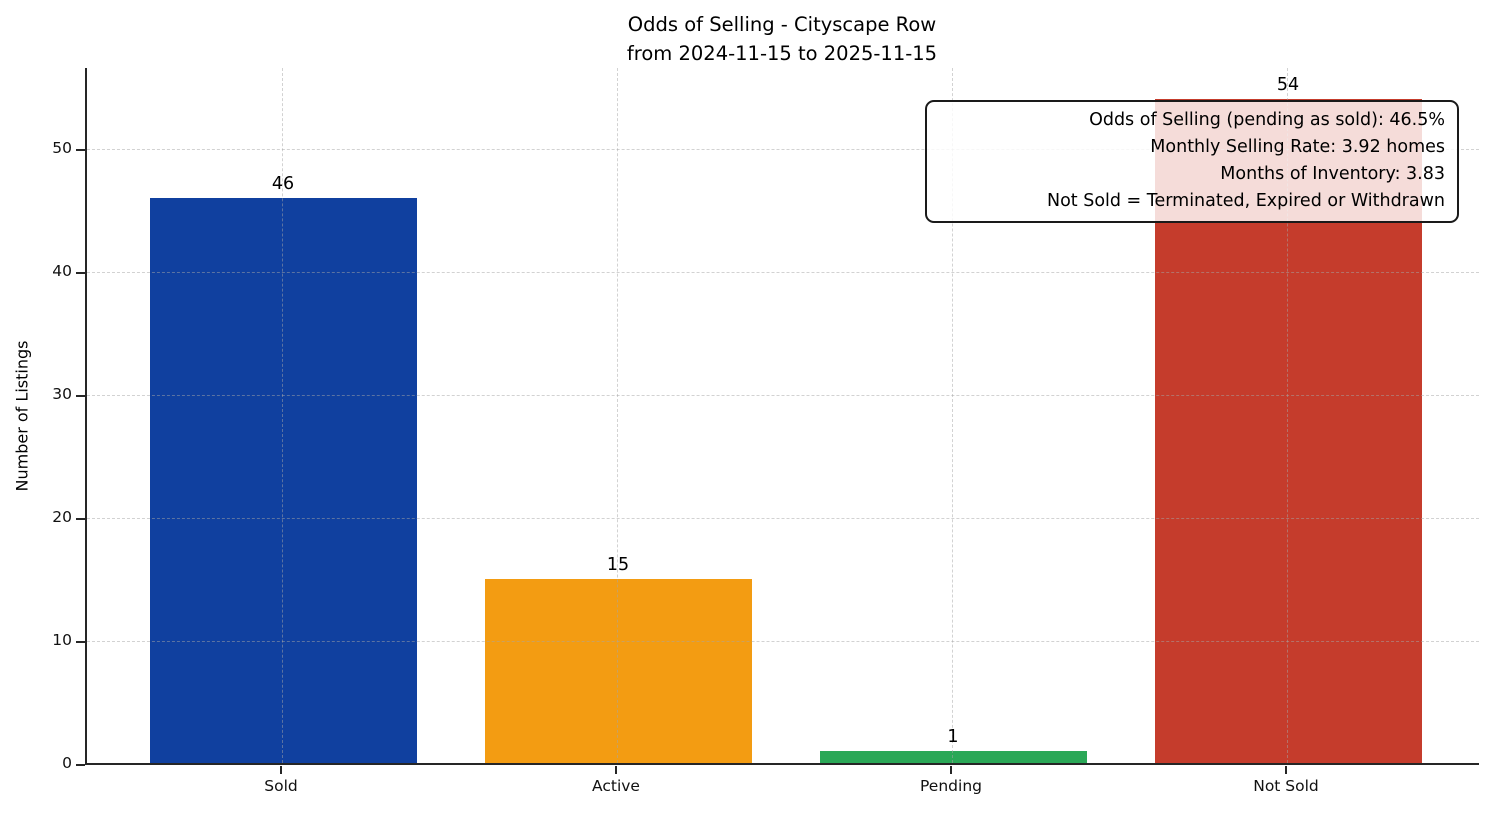 This screenshot has width=1494, height=816. What do you see at coordinates (616, 786) in the screenshot?
I see `x-tick-label-active: Active` at bounding box center [616, 786].